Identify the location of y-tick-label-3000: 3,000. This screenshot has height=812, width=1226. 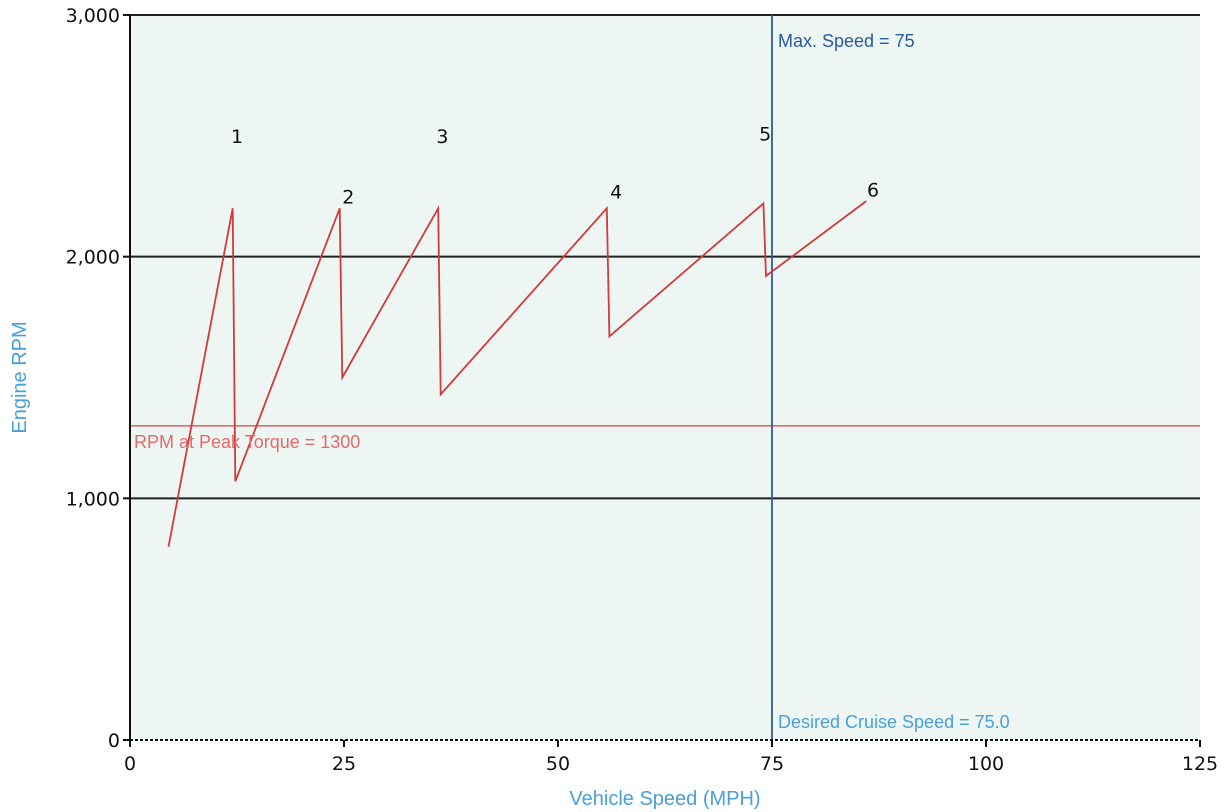
(93, 16).